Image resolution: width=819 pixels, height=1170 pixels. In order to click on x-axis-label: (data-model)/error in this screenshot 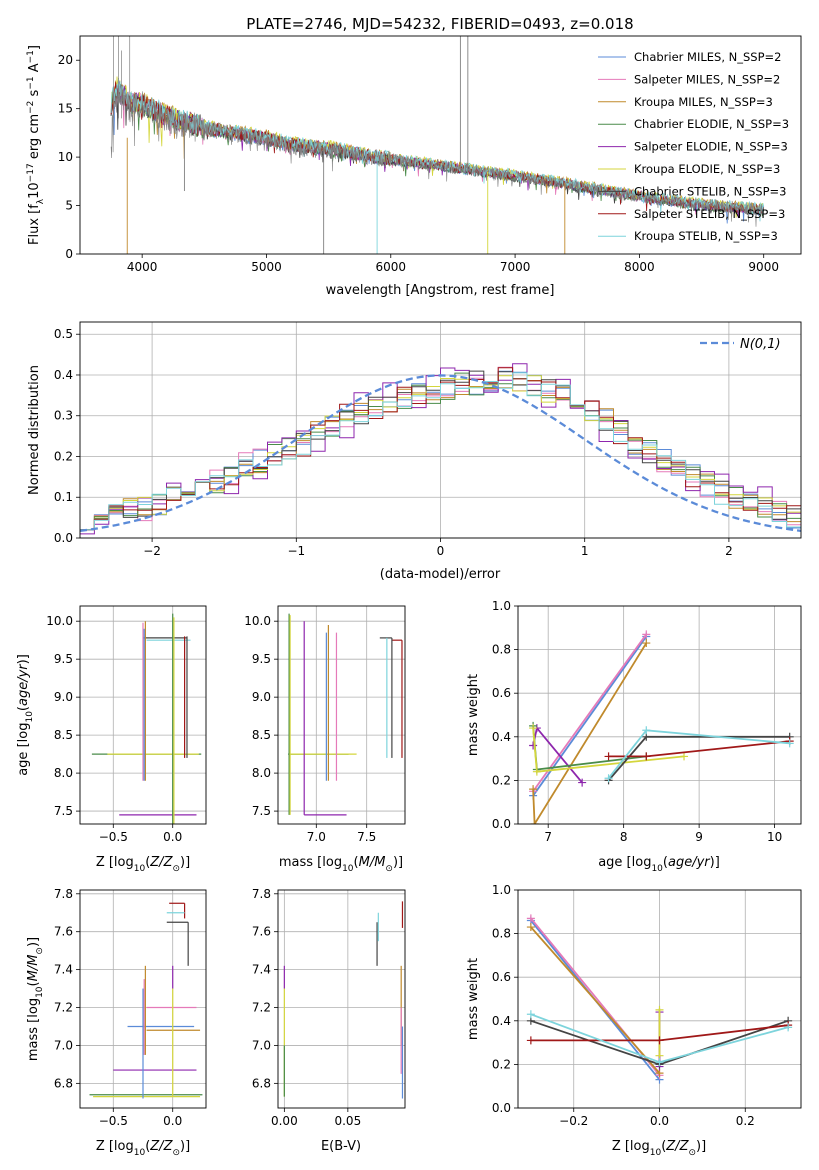, I will do `click(440, 574)`.